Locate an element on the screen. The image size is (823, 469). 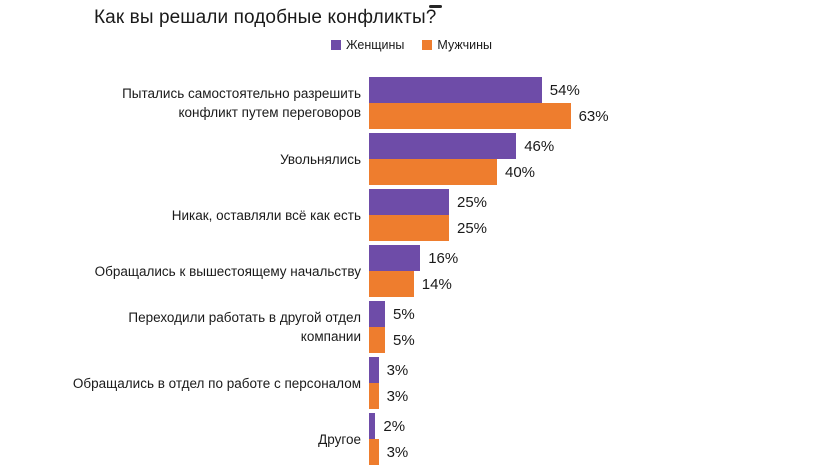
category-label: Никак, оставляли всё как есть is located at coordinates (184, 215).